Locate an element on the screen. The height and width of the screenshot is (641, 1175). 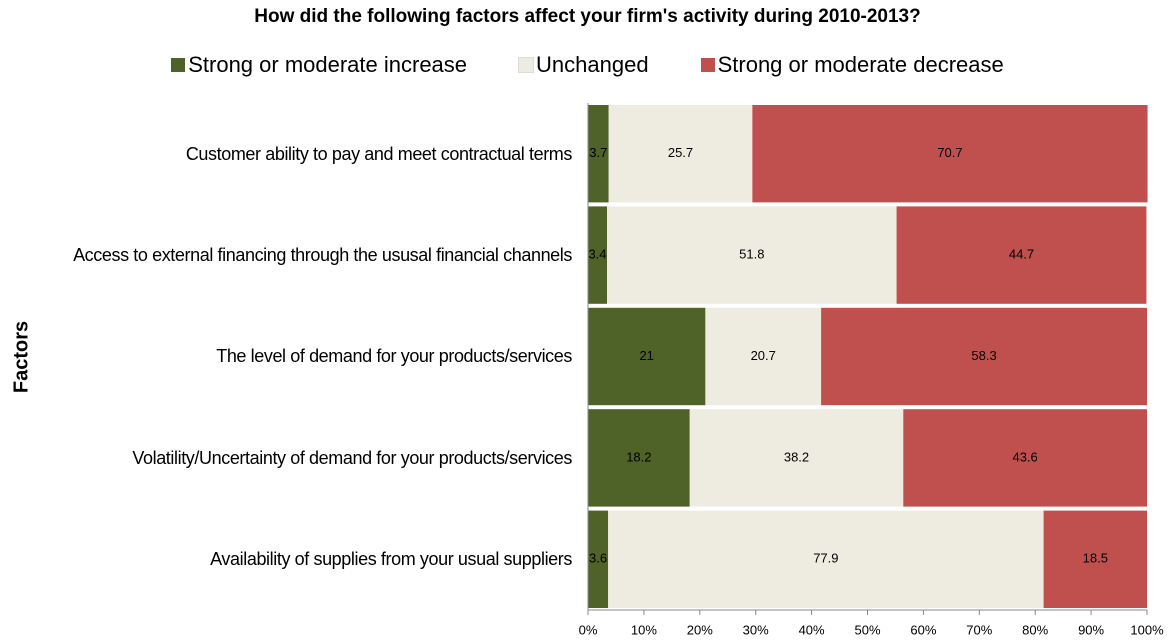
x-tick-label: 40% is located at coordinates (812, 629).